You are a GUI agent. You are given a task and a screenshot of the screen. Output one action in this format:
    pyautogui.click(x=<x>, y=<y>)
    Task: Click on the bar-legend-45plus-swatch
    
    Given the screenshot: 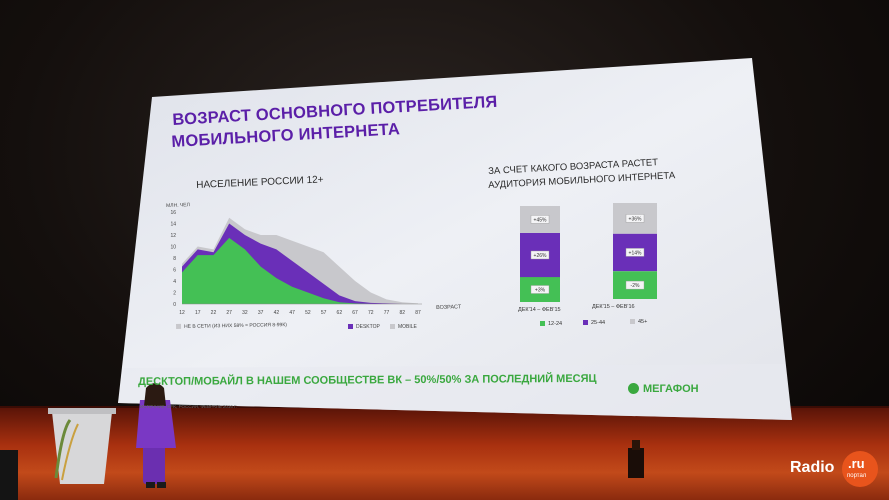 What is the action you would take?
    pyautogui.click(x=632, y=322)
    